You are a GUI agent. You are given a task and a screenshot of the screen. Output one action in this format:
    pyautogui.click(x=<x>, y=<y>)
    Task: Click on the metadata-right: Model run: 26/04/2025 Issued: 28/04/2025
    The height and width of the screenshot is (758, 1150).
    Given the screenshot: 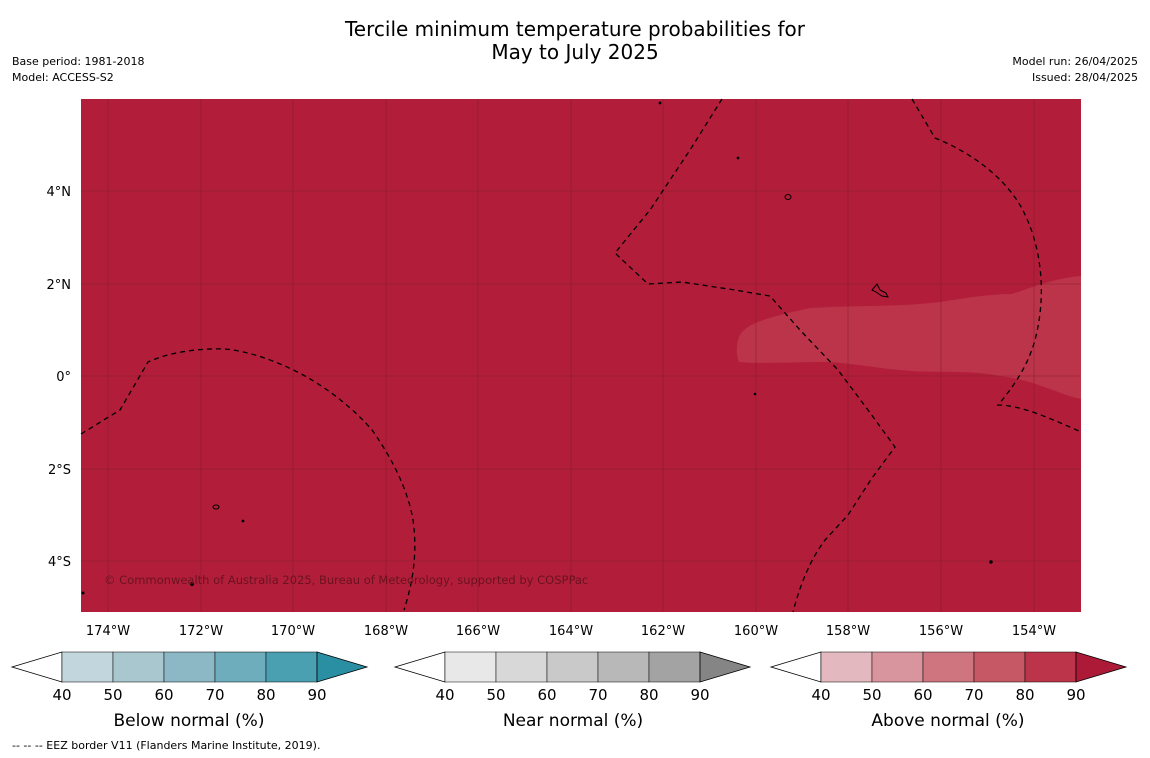 What is the action you would take?
    pyautogui.click(x=1075, y=70)
    